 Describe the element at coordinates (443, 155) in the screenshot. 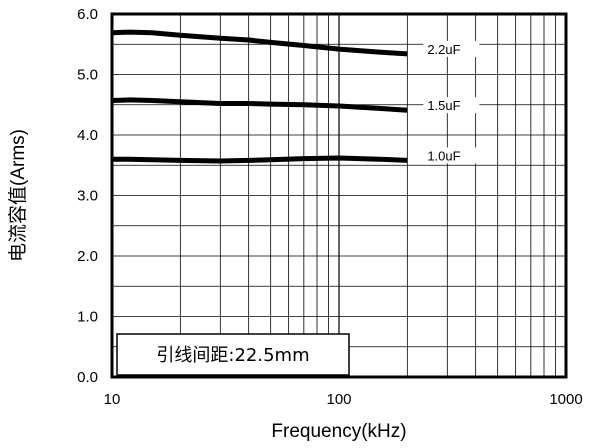

I see `series-label: 1.0uF` at that location.